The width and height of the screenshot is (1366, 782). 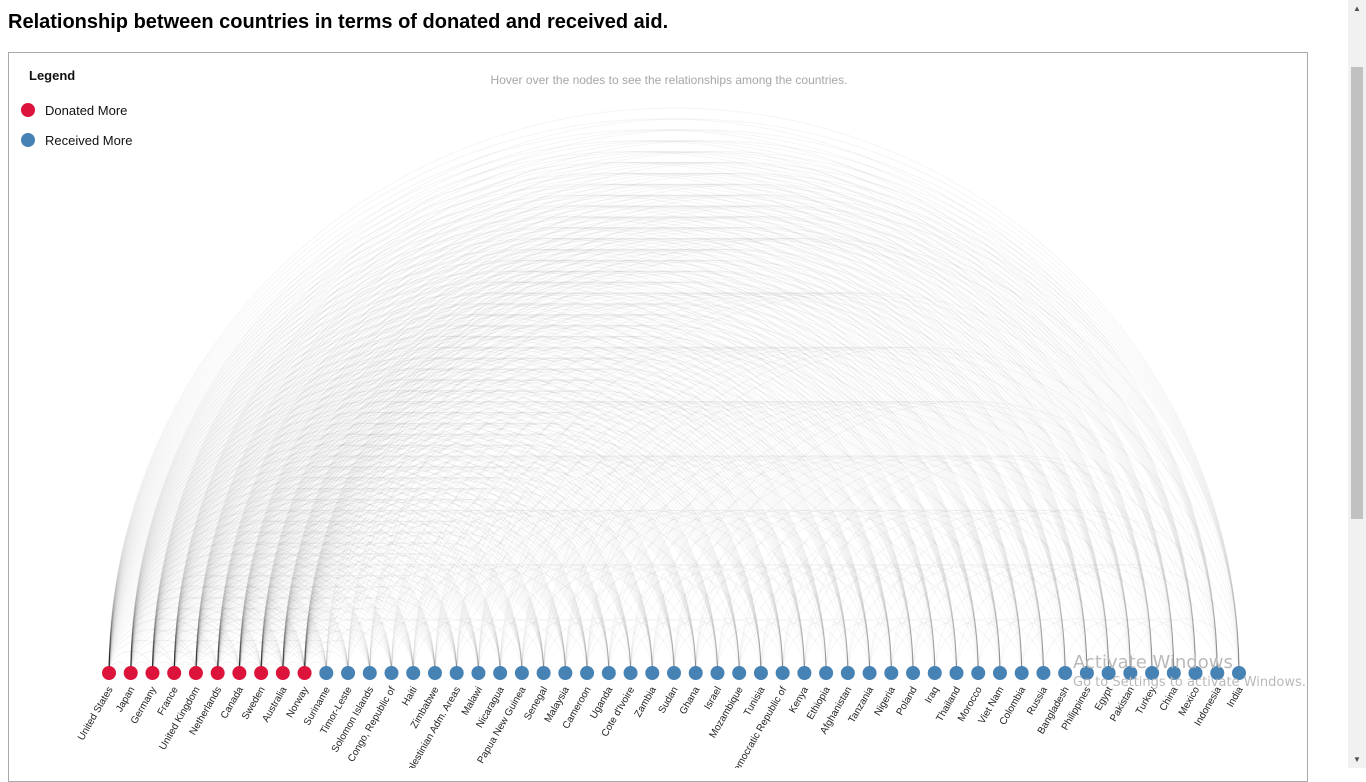 I want to click on node-india, so click(x=1239, y=673).